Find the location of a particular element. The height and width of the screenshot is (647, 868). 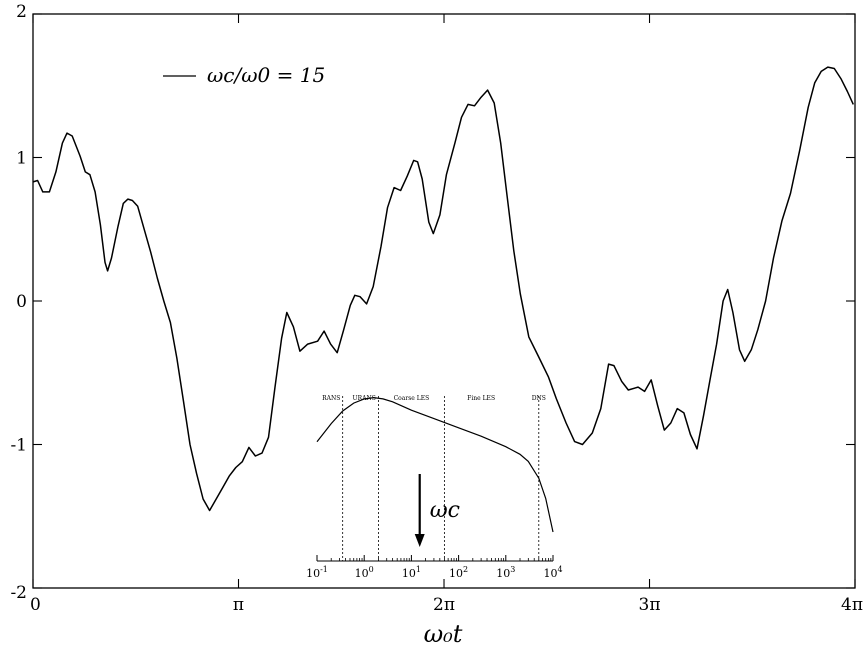

legend-entry: ωc/ω0 = 15 is located at coordinates (266, 75).